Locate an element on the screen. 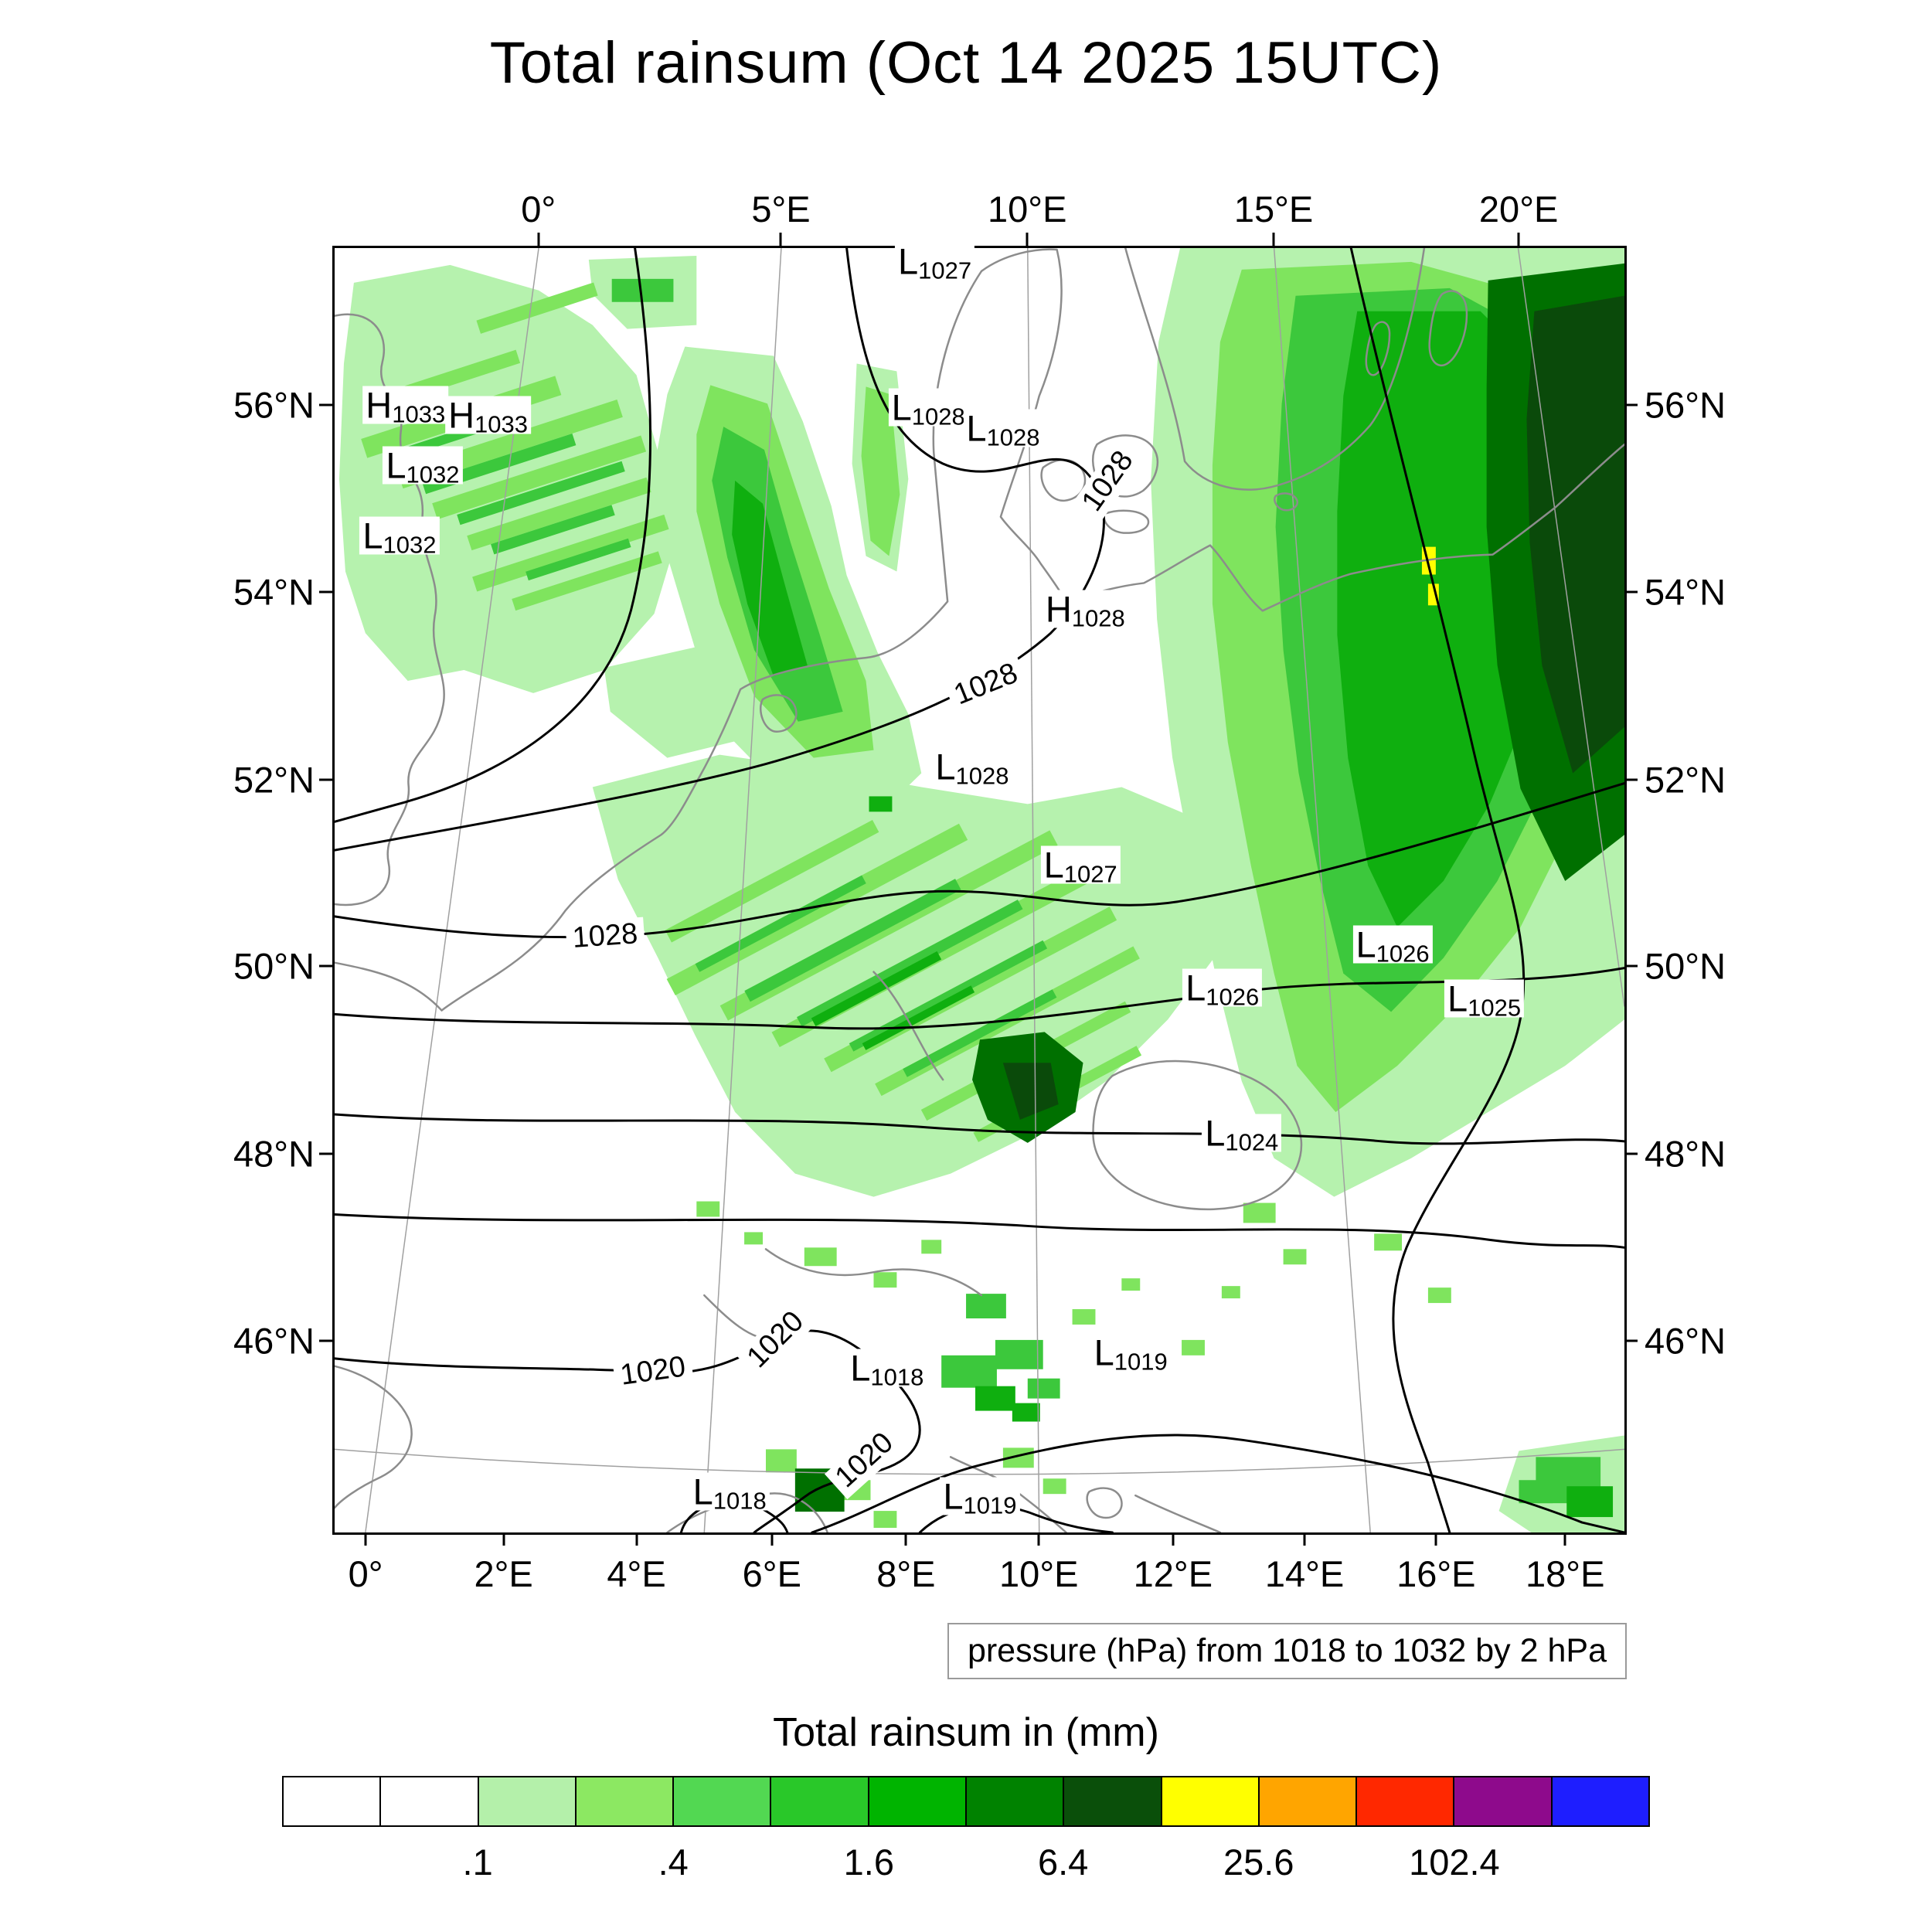  page-title: Total rainsum (Oct 14 2025 15UTC) is located at coordinates (966, 63).